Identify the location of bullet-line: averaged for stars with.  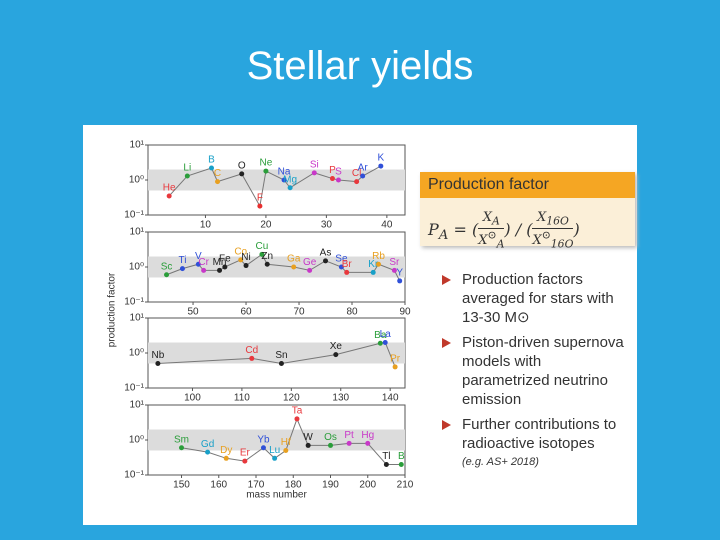
(538, 298).